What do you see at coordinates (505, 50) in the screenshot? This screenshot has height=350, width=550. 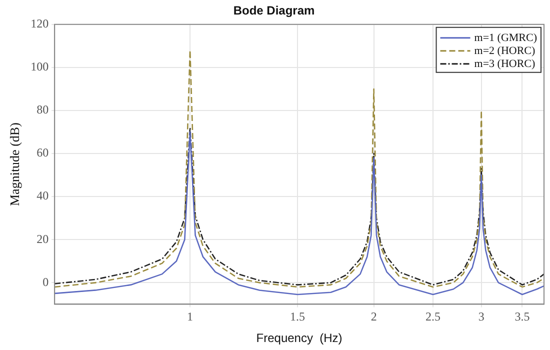 I see `legend-label: m=2 (HORC)` at bounding box center [505, 50].